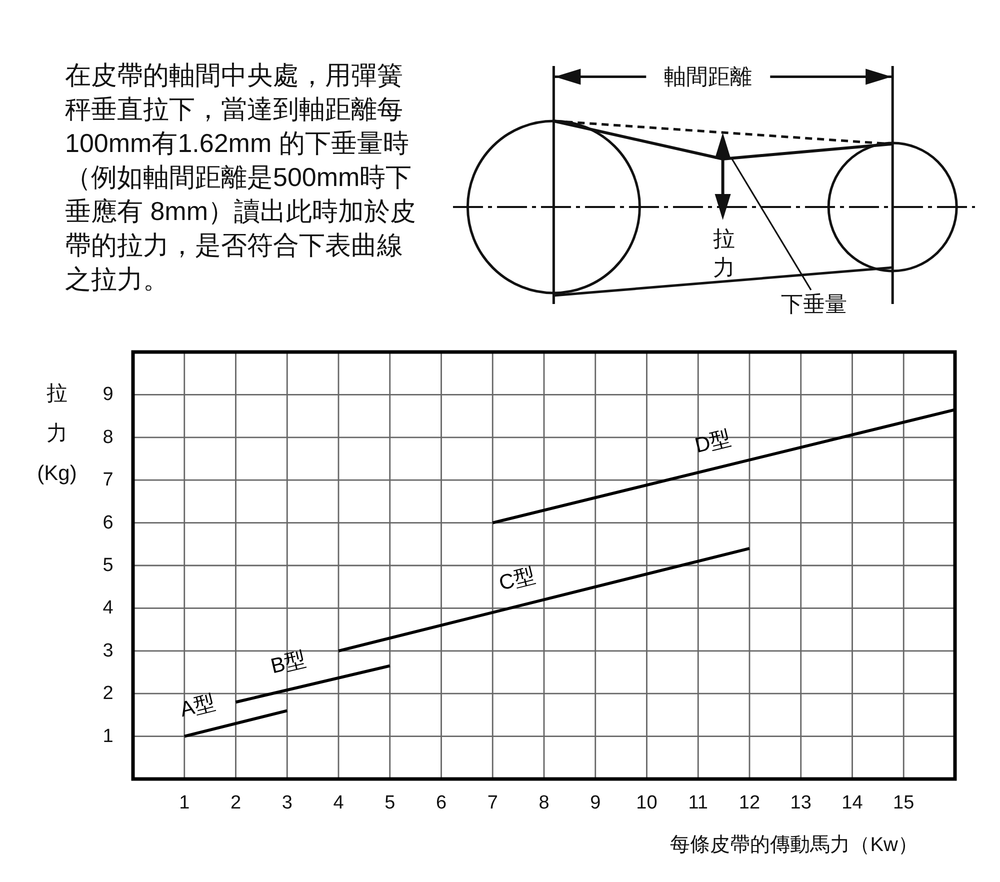 The width and height of the screenshot is (1000, 882). What do you see at coordinates (517, 580) in the screenshot?
I see `text: C型` at bounding box center [517, 580].